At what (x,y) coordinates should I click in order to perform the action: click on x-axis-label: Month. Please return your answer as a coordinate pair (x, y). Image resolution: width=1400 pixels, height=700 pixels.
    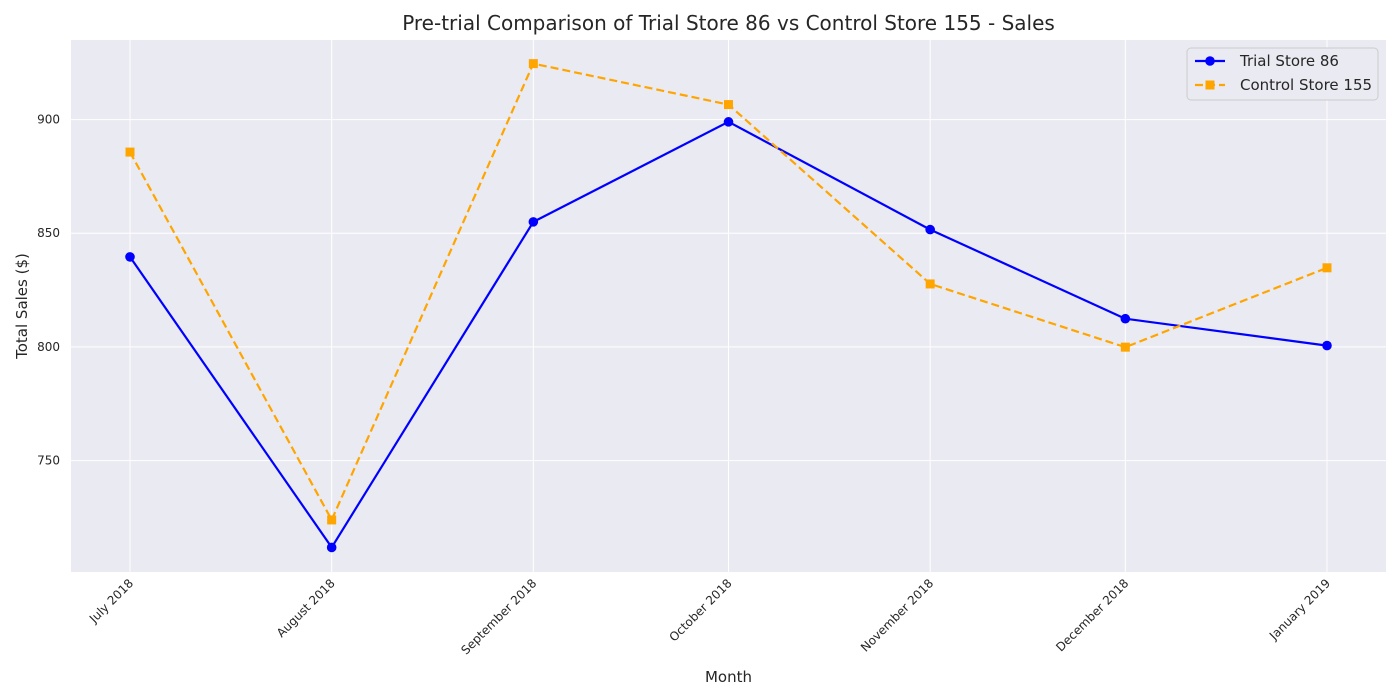
    Looking at the image, I should click on (728, 677).